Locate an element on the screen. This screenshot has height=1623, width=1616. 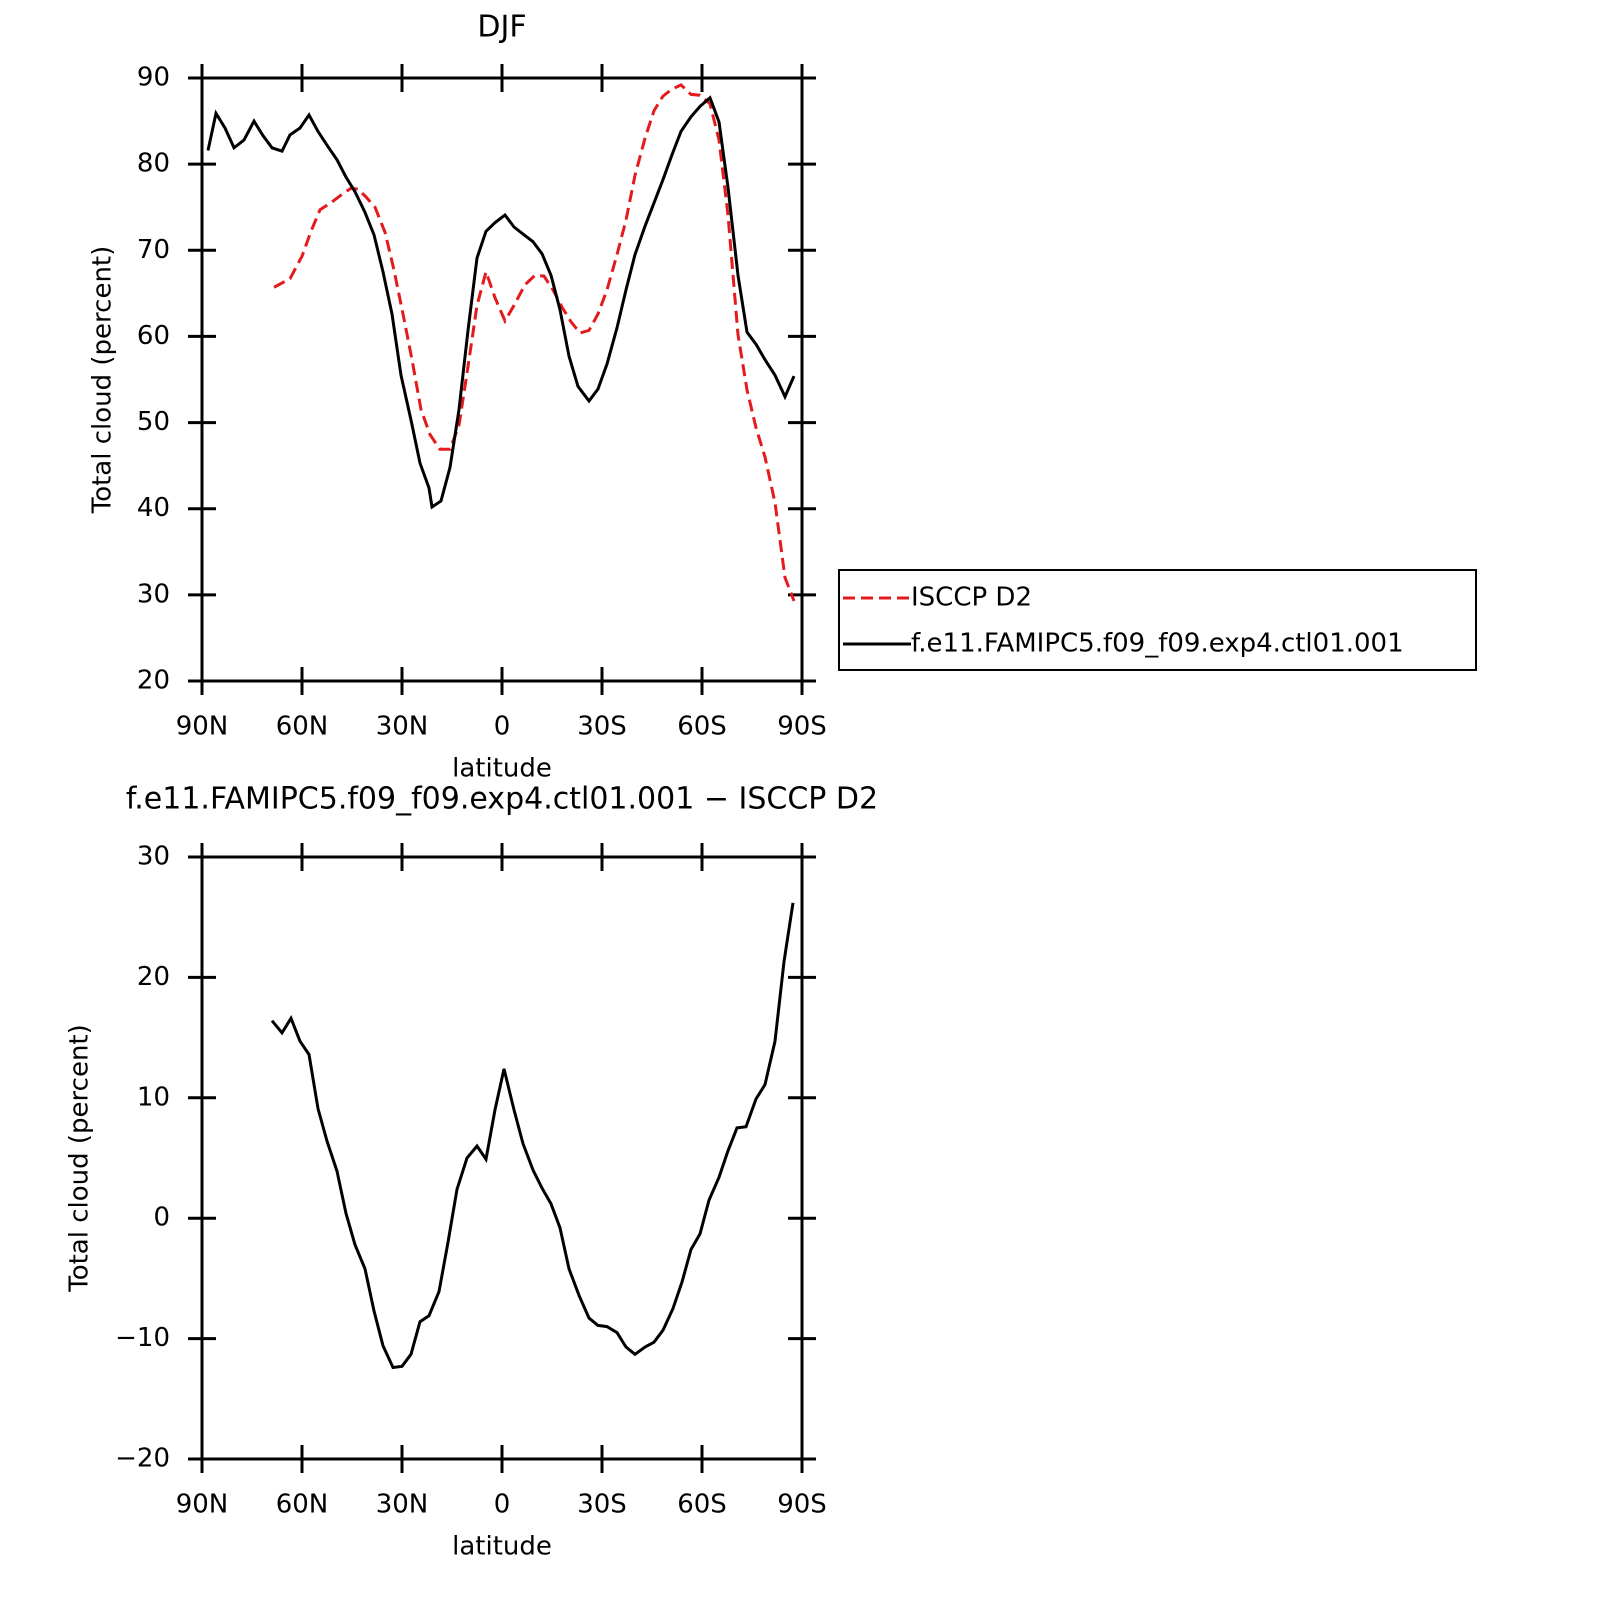
legend-box is located at coordinates (1157, 620).